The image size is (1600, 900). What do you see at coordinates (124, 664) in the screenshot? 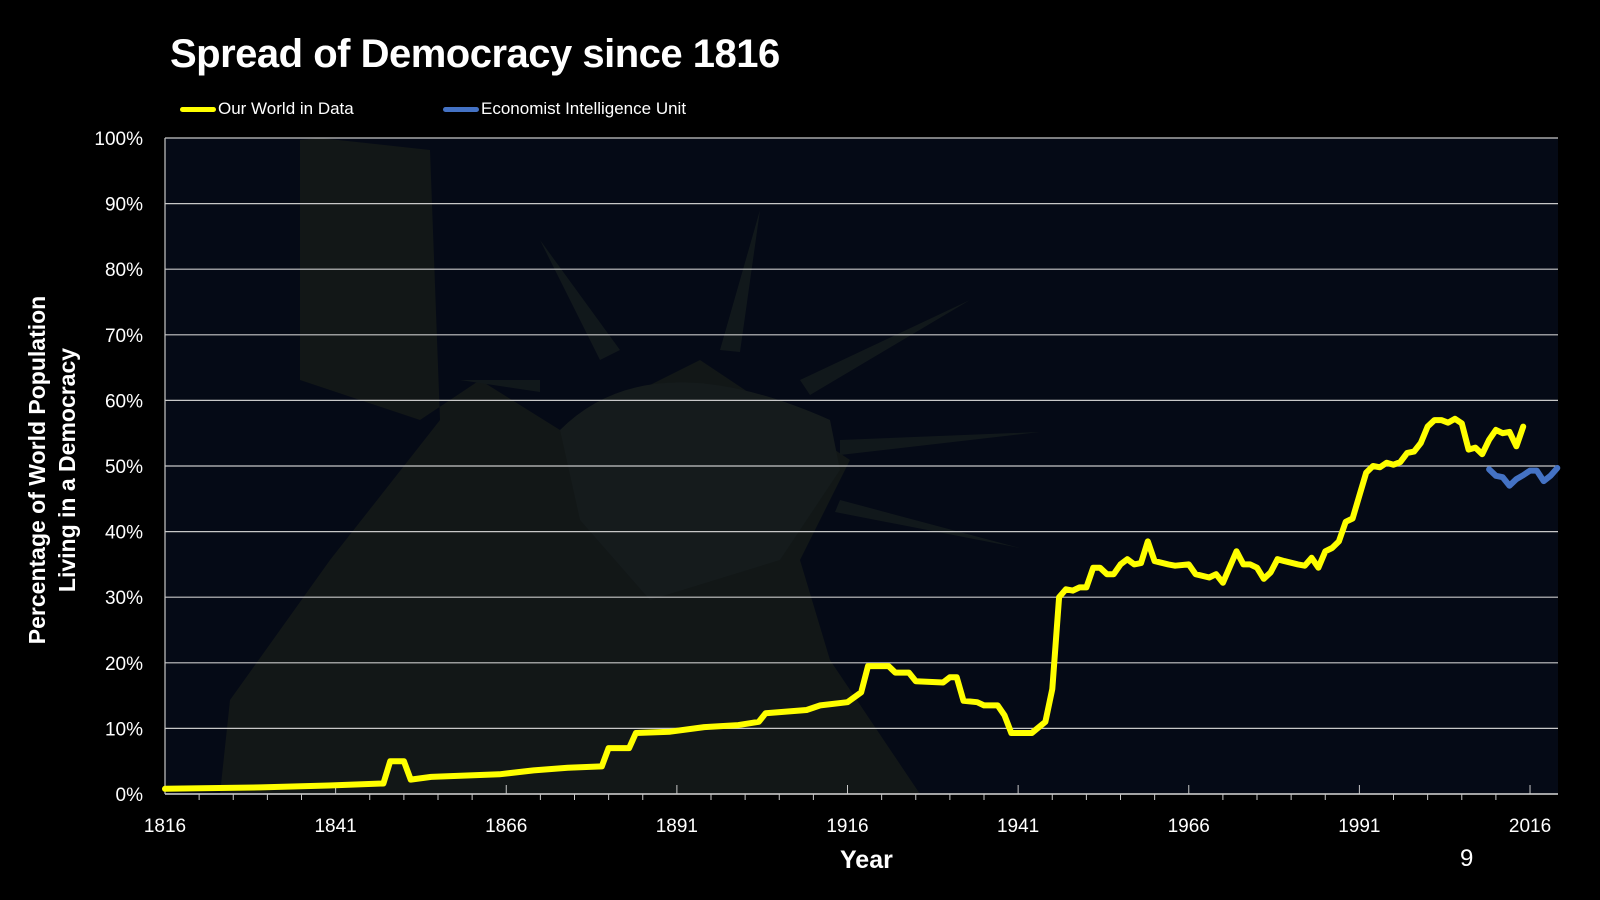
I see `y-tick-label: 20%` at bounding box center [124, 664].